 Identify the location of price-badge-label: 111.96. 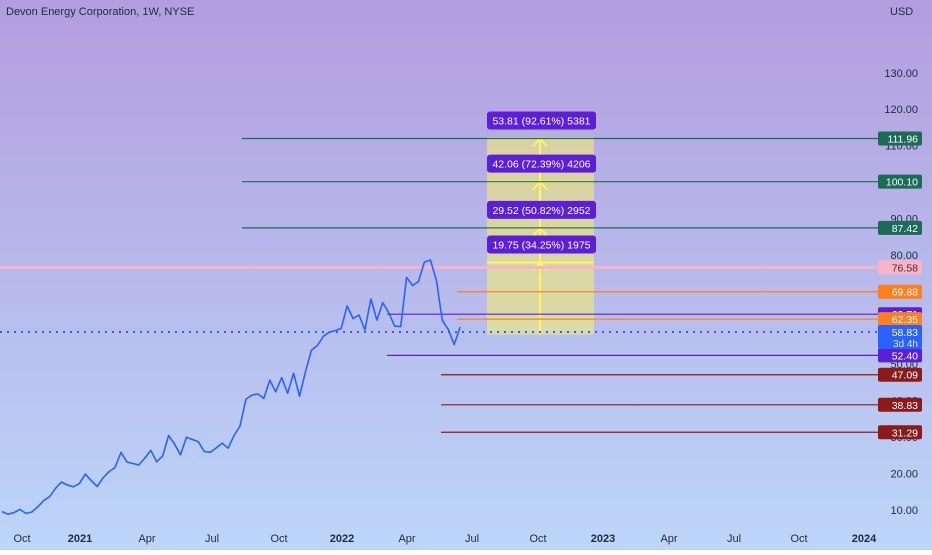
(902, 139).